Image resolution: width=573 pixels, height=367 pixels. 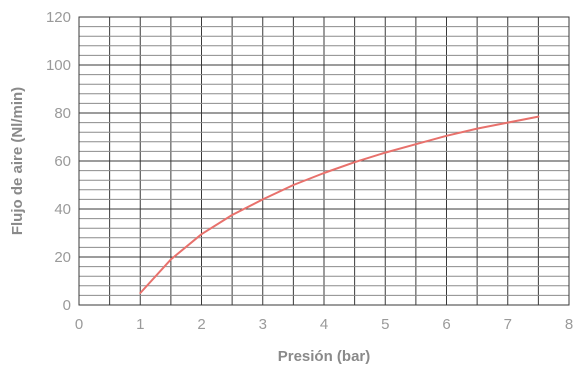 What do you see at coordinates (62, 257) in the screenshot?
I see `y-tick-label: 20` at bounding box center [62, 257].